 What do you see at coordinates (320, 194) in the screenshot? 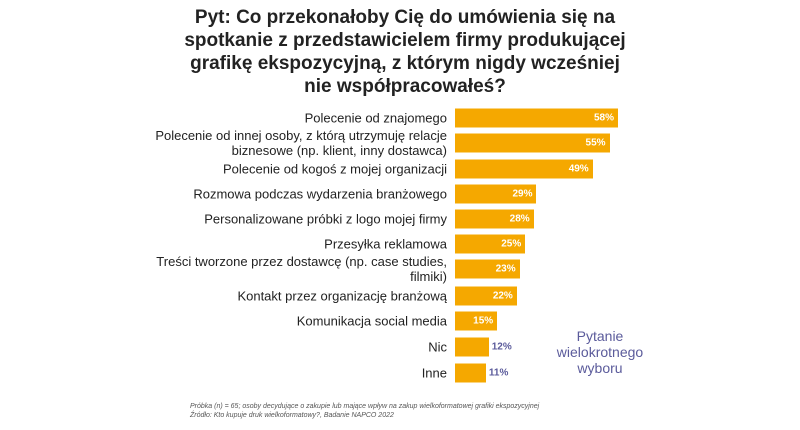
I see `category-label: Rozmowa podczas wydarzenia branżowego` at bounding box center [320, 194].